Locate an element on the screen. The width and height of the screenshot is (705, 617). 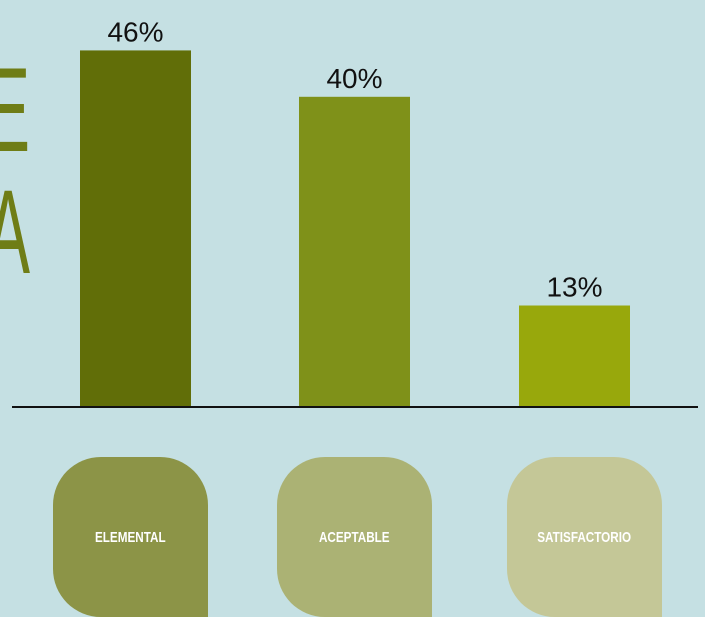
bar-satisfactorio is located at coordinates (574, 355).